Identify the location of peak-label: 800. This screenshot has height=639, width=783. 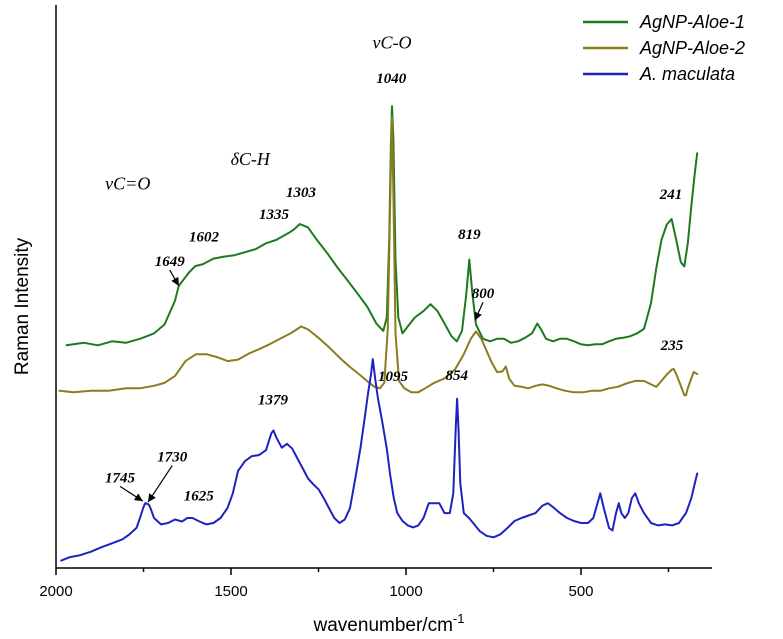
(483, 294).